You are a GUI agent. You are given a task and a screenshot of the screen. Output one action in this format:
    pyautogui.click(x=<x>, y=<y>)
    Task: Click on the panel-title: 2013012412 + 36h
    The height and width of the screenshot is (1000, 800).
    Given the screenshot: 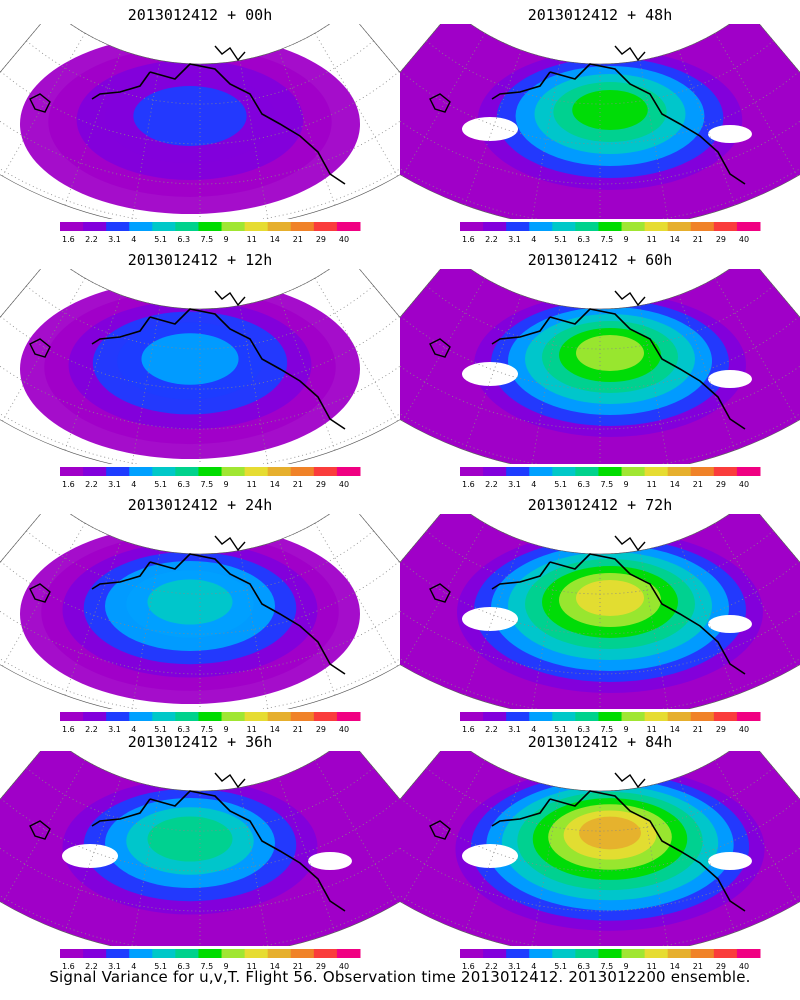 What is the action you would take?
    pyautogui.click(x=200, y=742)
    